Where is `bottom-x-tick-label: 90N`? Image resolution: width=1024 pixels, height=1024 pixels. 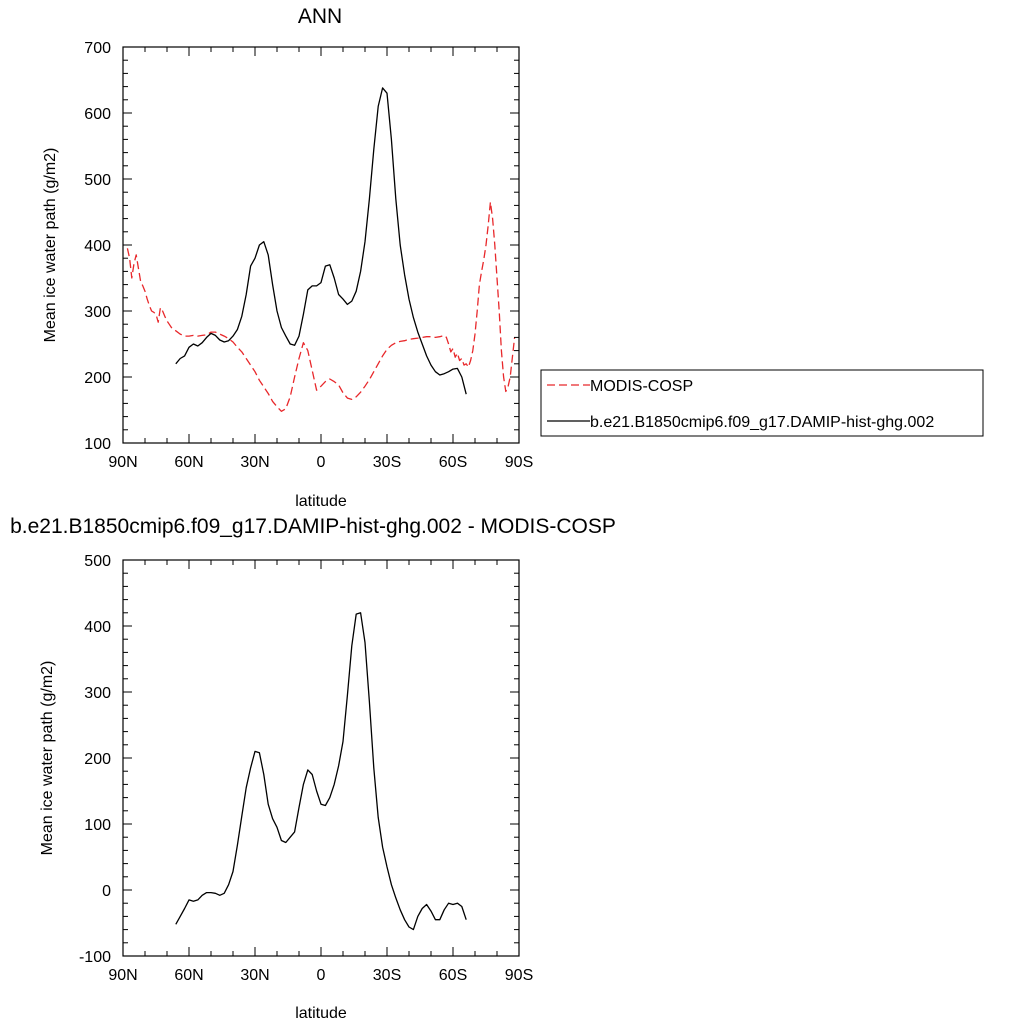 bottom-x-tick-label: 90N is located at coordinates (122, 975).